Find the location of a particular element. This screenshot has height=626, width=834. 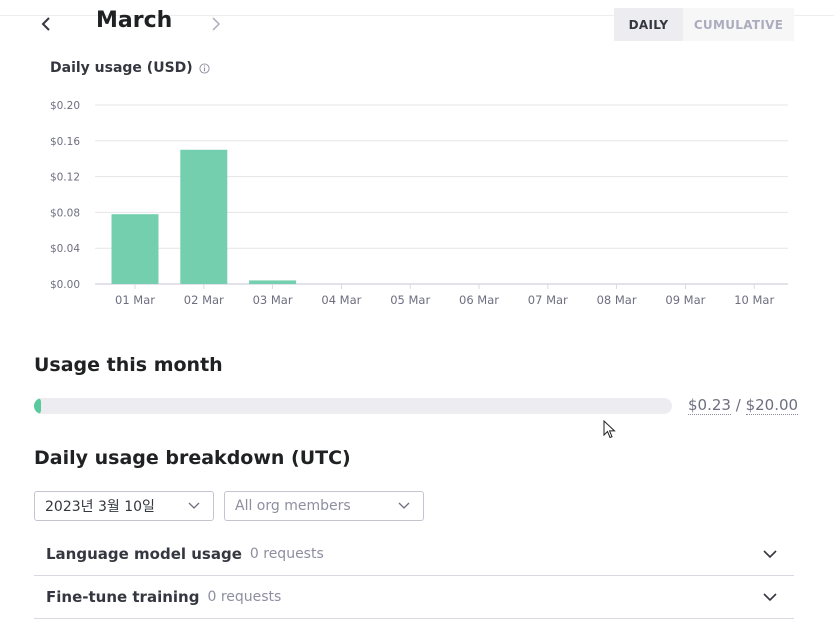

y-tick-label: $0.04 is located at coordinates (65, 249).